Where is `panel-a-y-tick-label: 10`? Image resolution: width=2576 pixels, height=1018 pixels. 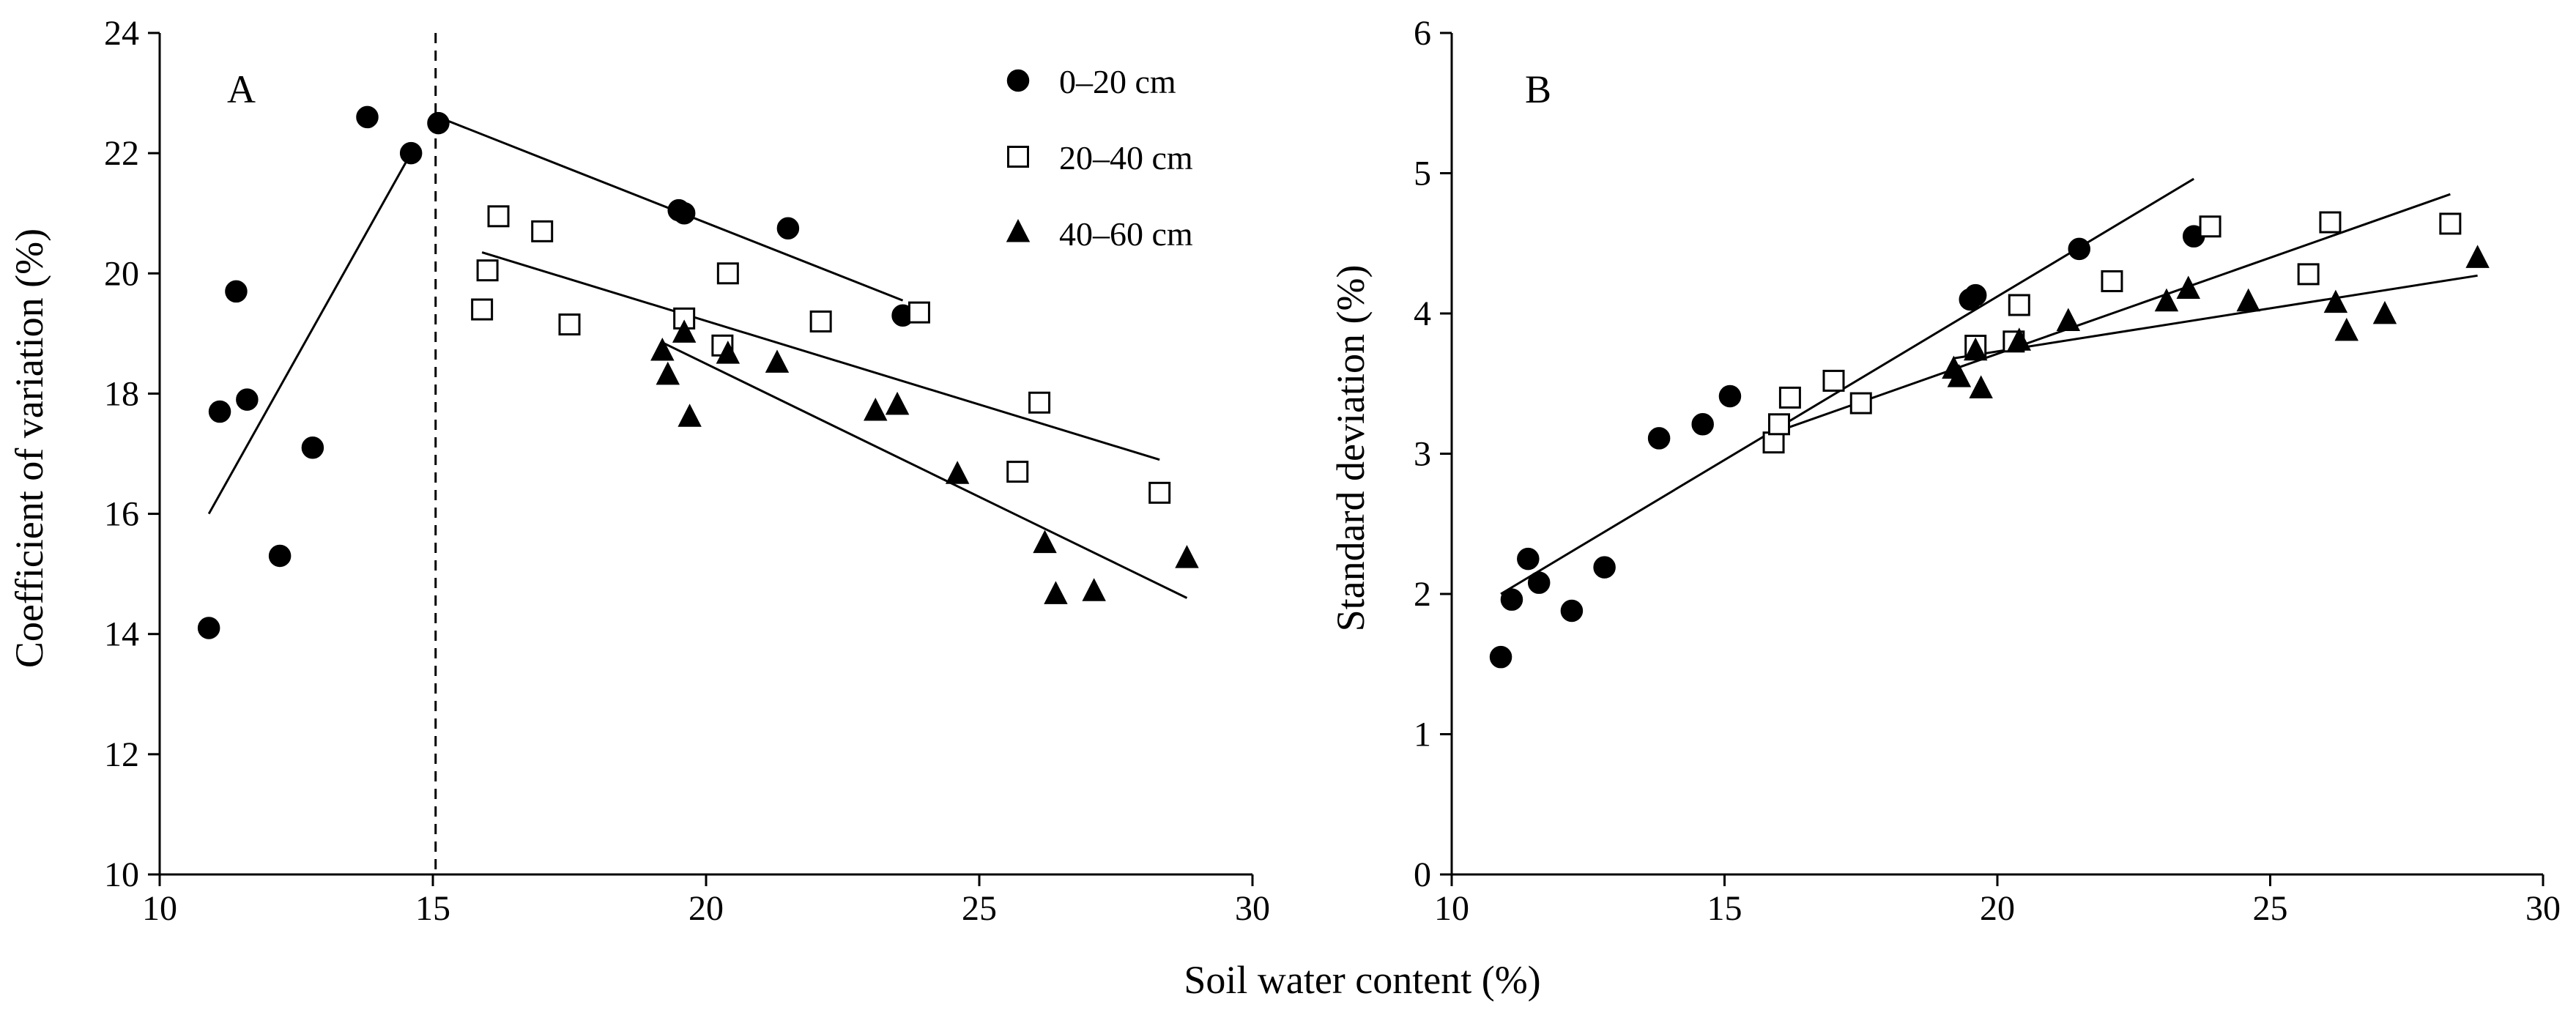
panel-a-y-tick-label: 10 is located at coordinates (121, 874).